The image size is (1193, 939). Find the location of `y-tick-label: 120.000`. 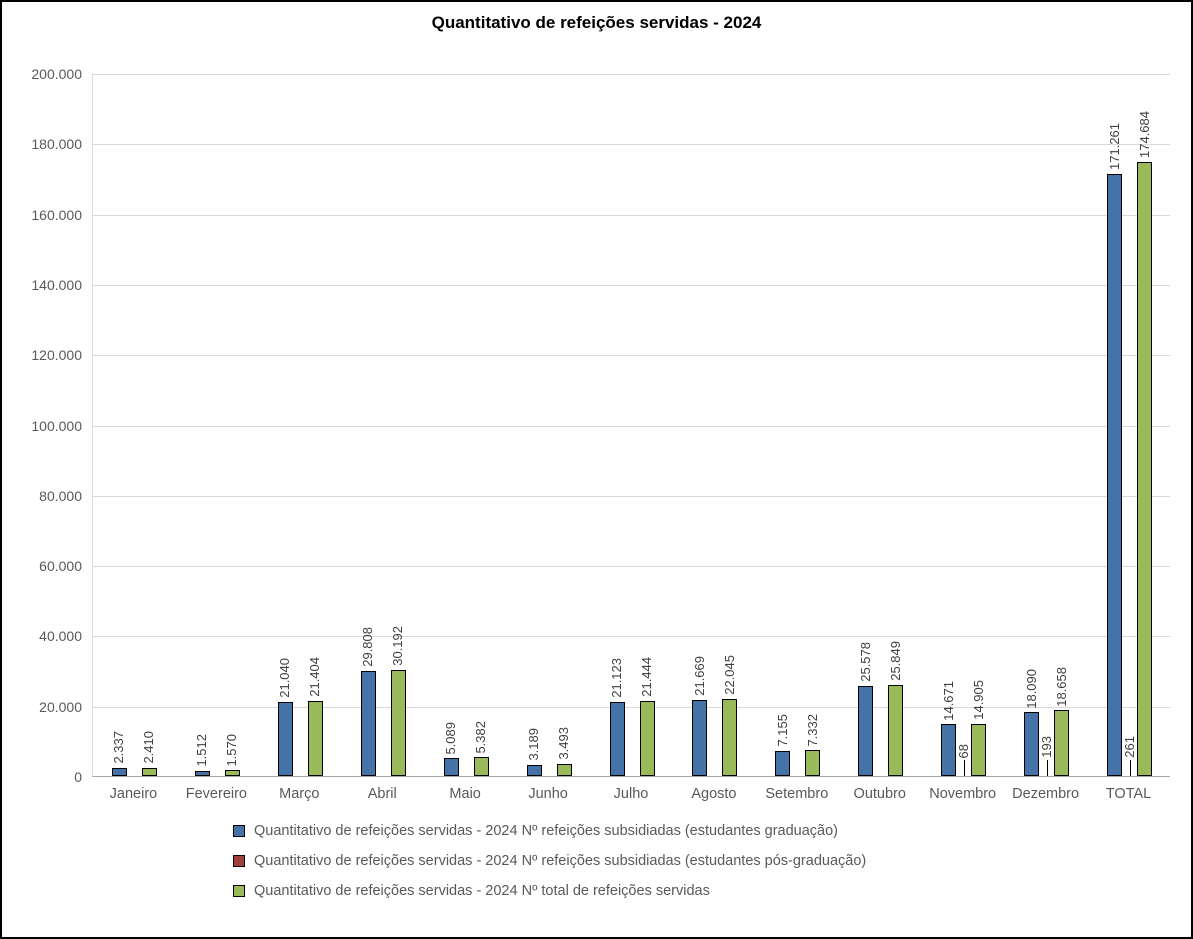

y-tick-label: 120.000 is located at coordinates (56, 355).